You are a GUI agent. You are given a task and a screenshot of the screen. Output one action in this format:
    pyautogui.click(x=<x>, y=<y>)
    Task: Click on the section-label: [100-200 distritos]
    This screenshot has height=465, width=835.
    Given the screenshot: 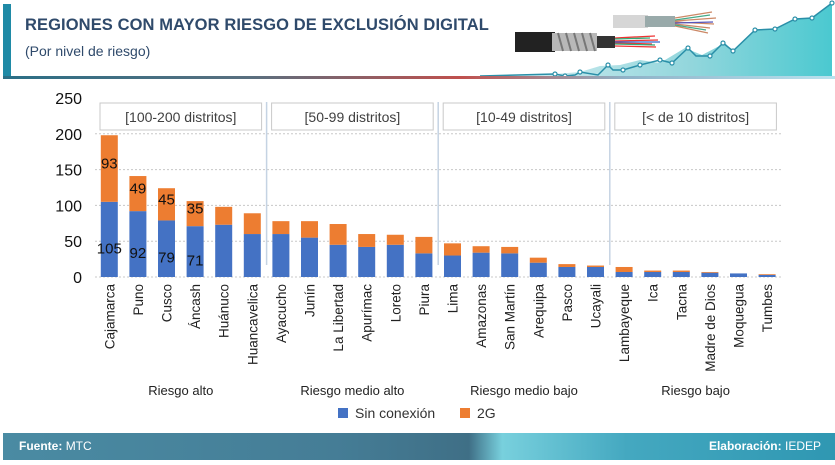 What is the action you would take?
    pyautogui.click(x=180, y=117)
    